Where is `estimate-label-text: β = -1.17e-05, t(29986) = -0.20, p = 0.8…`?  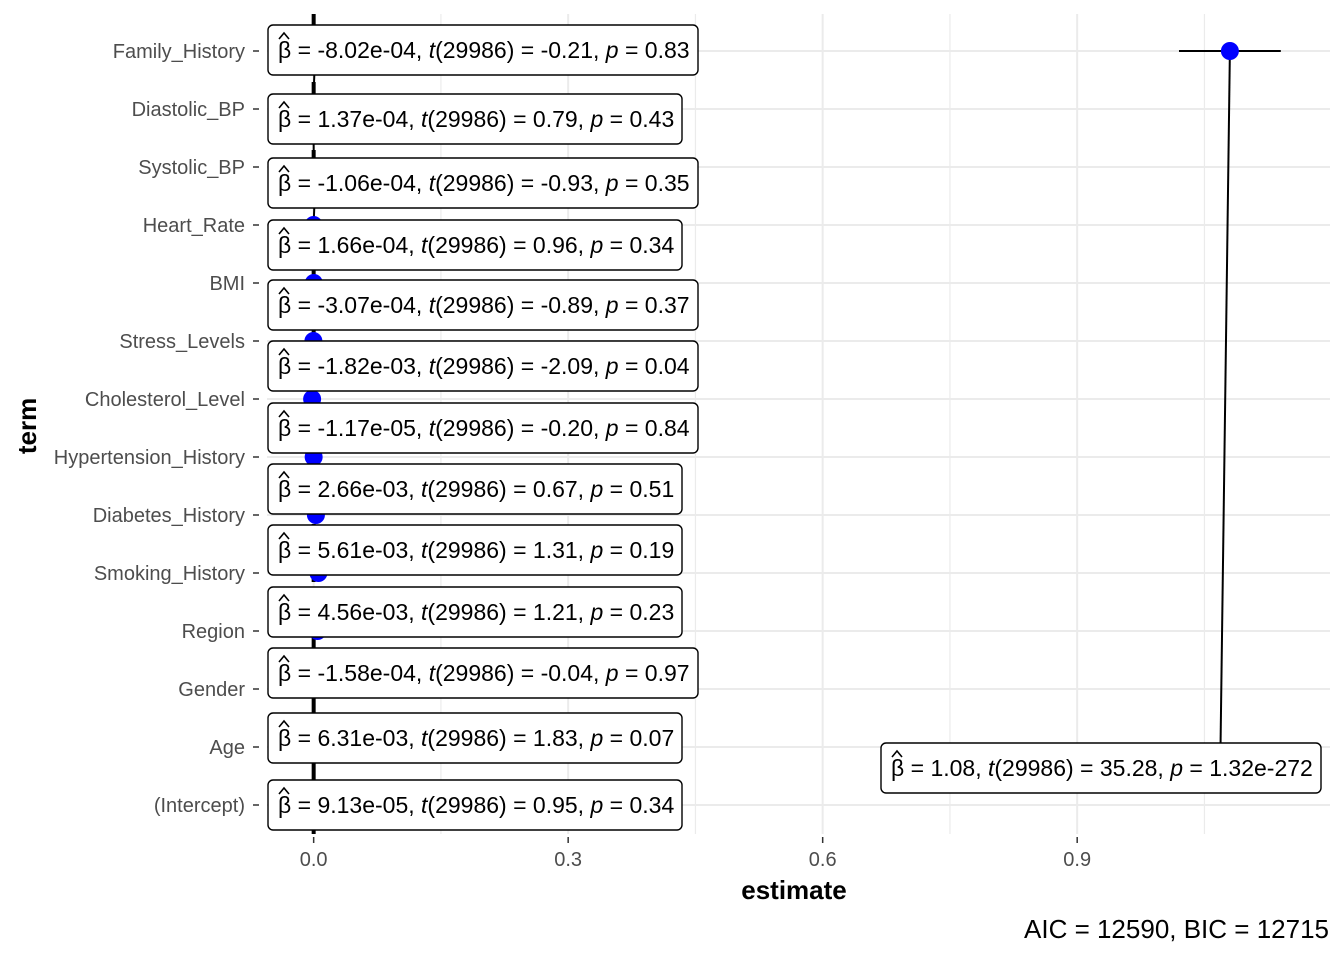
estimate-label-text: β = -1.17e-05, t(29986) = -0.20, p = 0.8… is located at coordinates (484, 428).